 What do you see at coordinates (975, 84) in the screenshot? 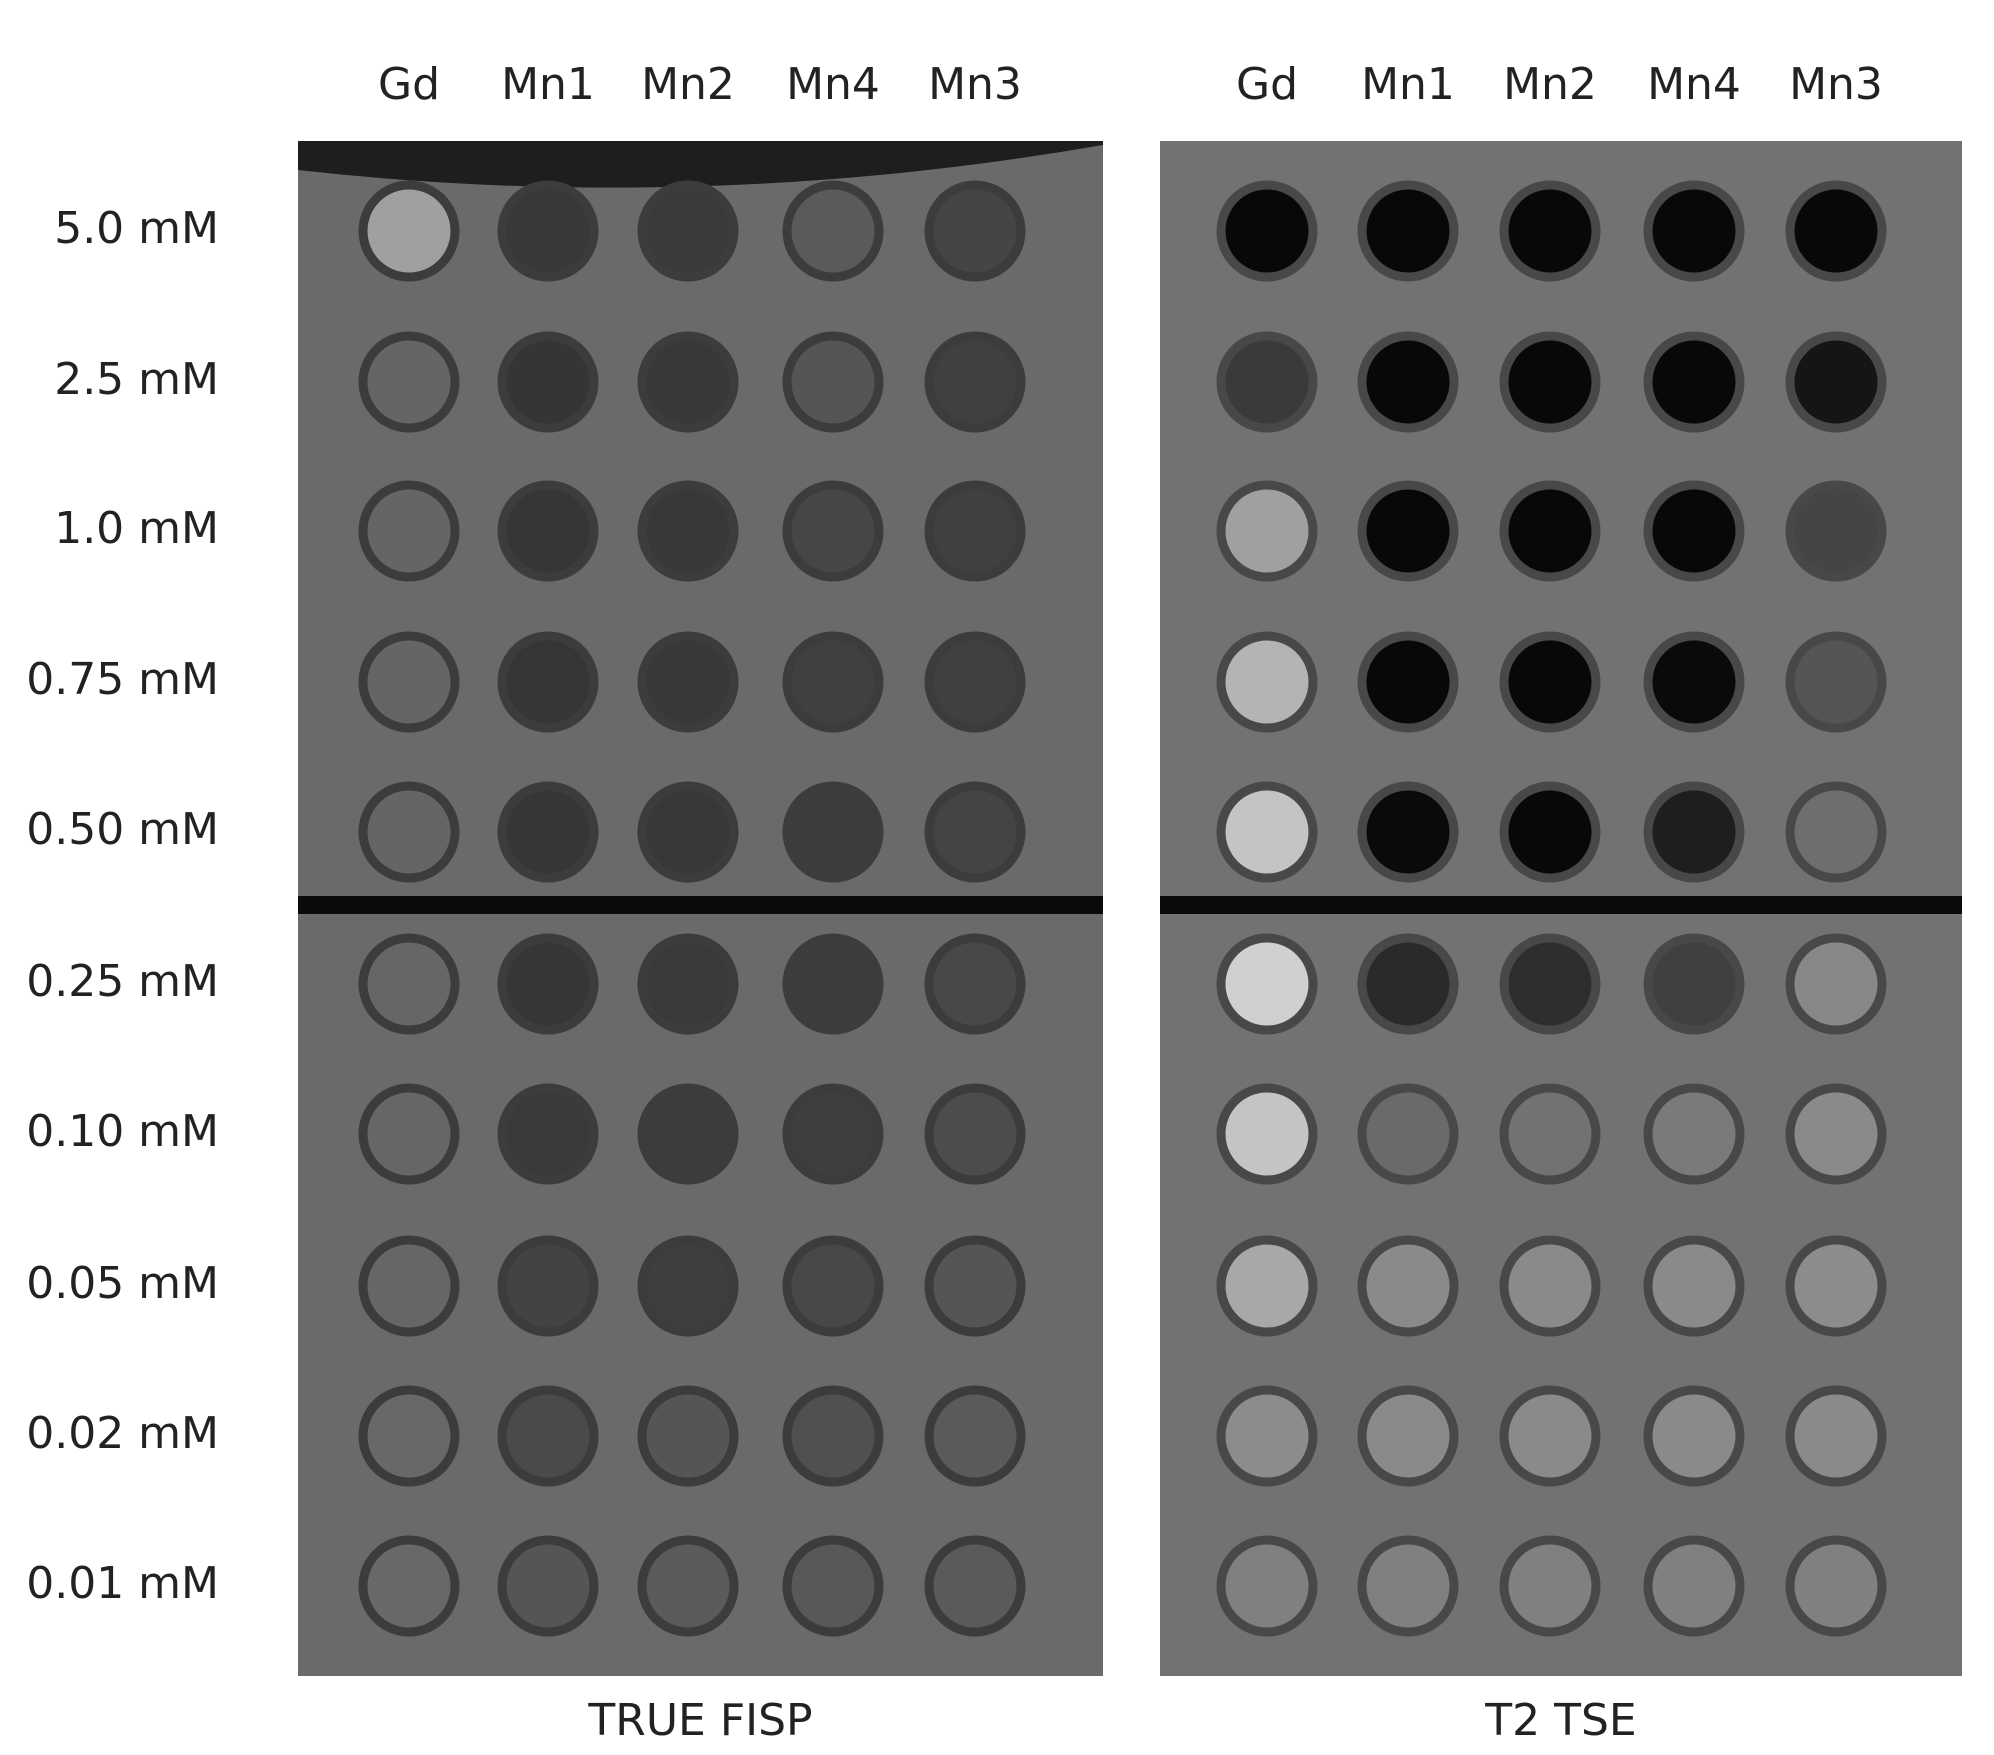
I see `column-label: Mn3` at bounding box center [975, 84].